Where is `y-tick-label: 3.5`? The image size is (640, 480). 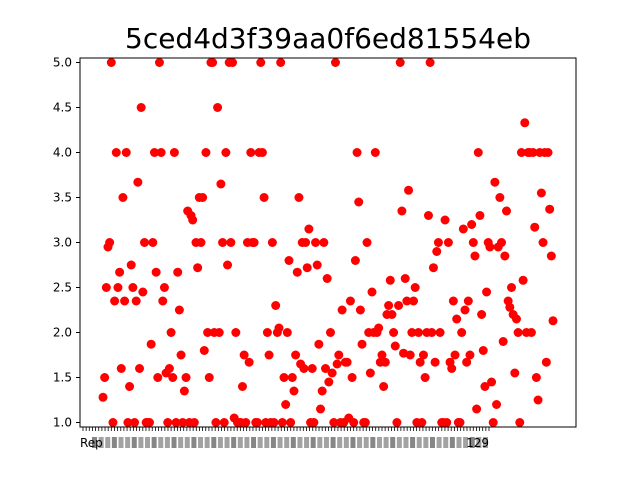
y-tick-label: 3.5 is located at coordinates (62, 198).